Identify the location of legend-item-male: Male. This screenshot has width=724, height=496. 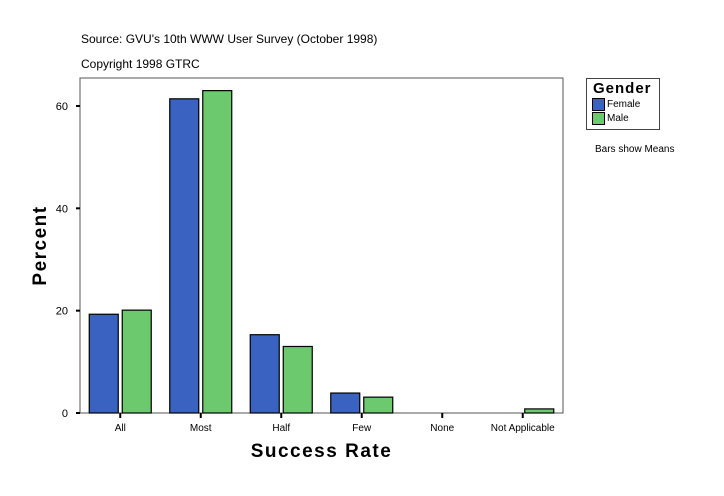
(610, 118).